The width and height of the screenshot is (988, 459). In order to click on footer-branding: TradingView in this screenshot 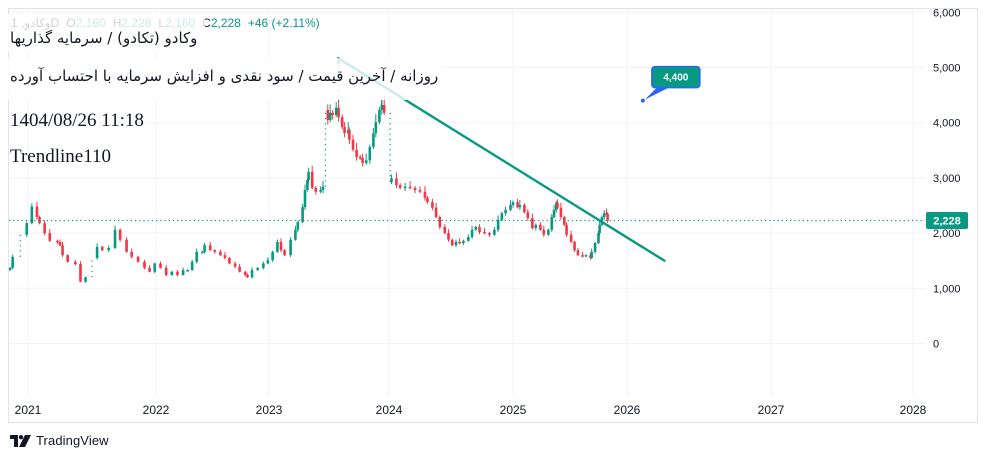, I will do `click(59, 440)`.